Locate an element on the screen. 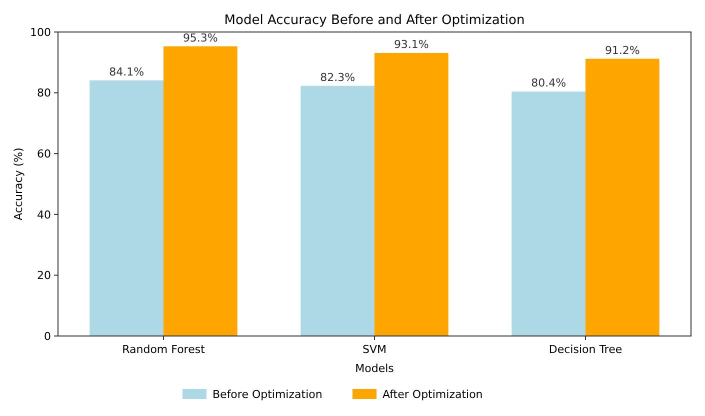  y-tick-label: 20 is located at coordinates (44, 275).